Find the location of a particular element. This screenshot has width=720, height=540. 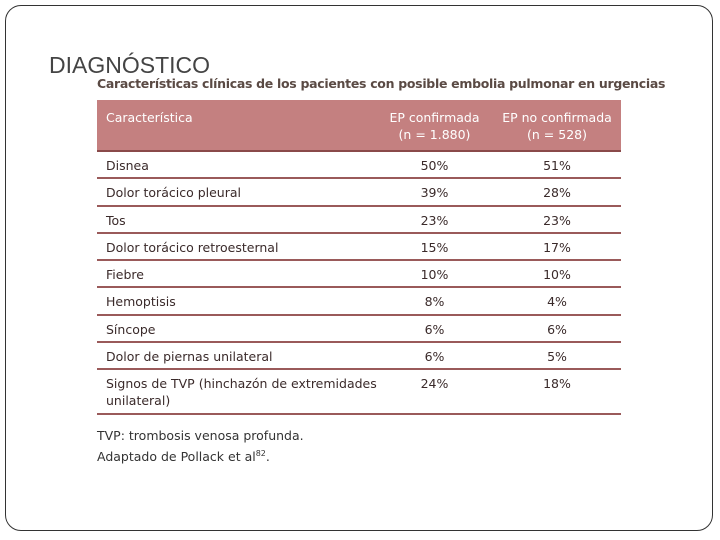

footnote-text: Adaptado de Pollack et al is located at coordinates (176, 457).